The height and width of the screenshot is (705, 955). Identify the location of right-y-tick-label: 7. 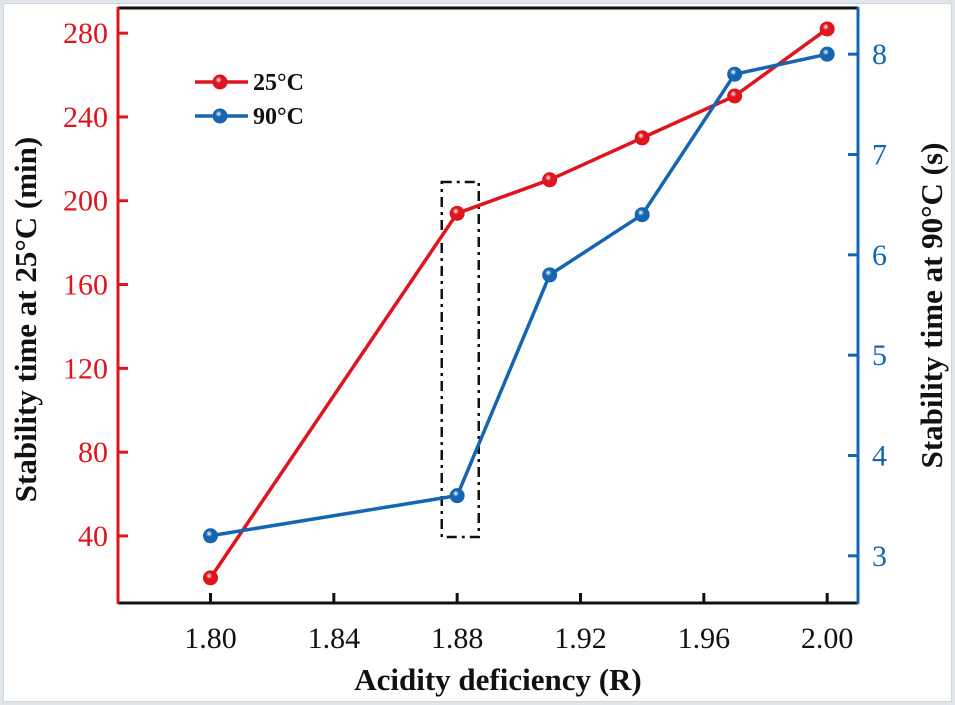
(879, 154).